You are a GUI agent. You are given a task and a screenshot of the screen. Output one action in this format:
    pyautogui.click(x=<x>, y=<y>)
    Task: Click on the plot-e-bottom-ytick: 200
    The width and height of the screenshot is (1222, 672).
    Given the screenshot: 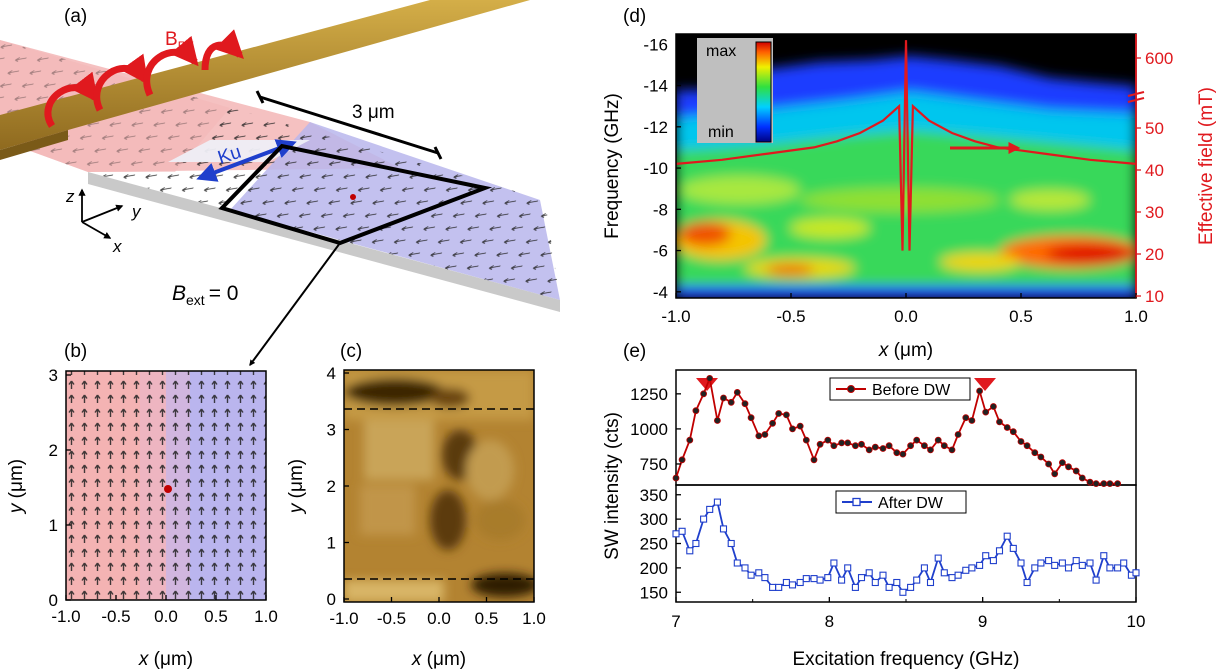 What is the action you would take?
    pyautogui.click(x=654, y=568)
    